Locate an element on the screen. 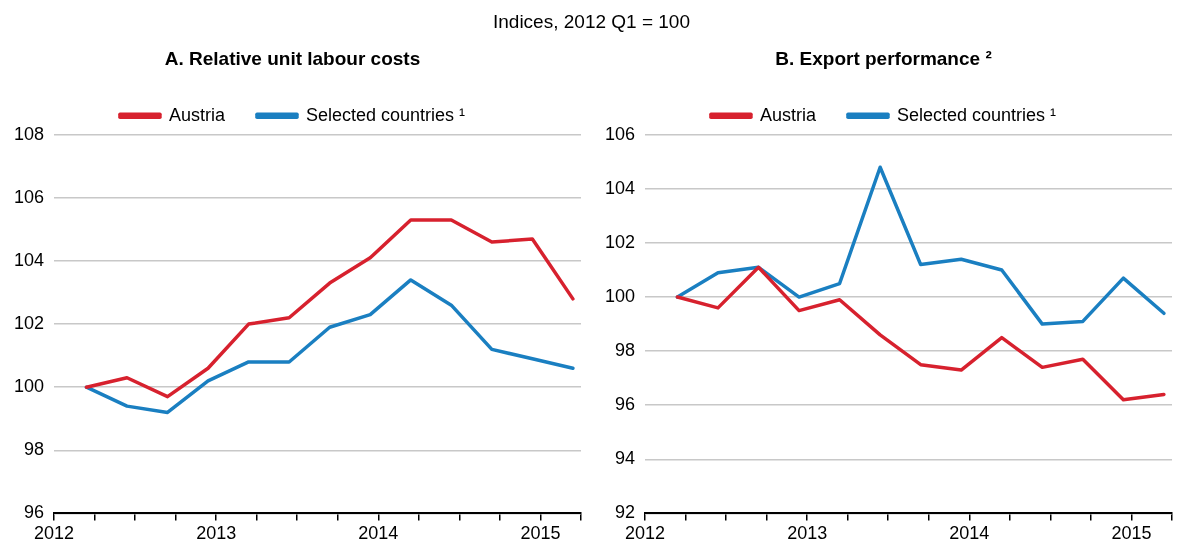 The image size is (1183, 554). y-tick-label: 94 is located at coordinates (625, 458).